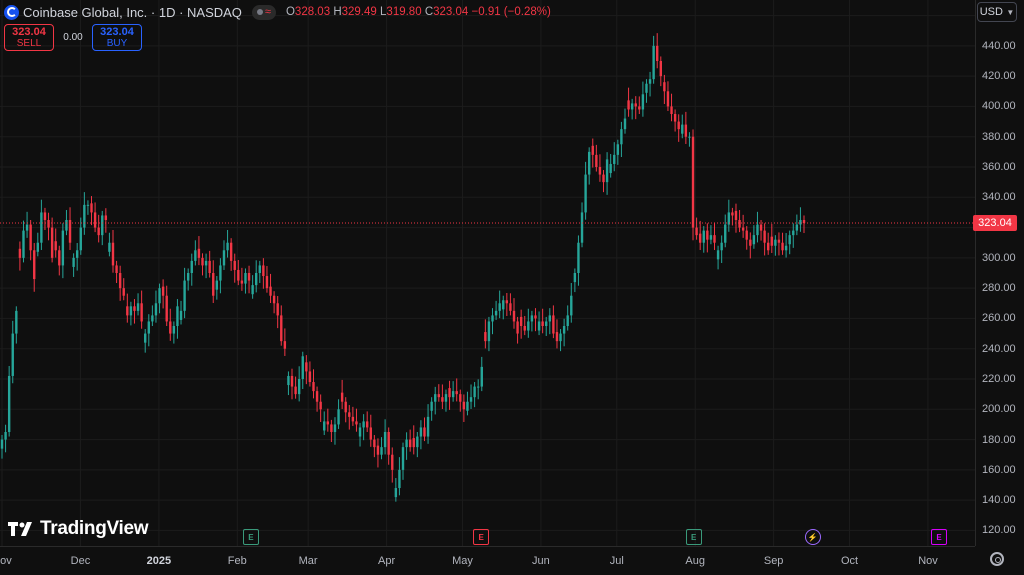  What do you see at coordinates (117, 37) in the screenshot?
I see `buy-button: 323.04 BUY` at bounding box center [117, 37].